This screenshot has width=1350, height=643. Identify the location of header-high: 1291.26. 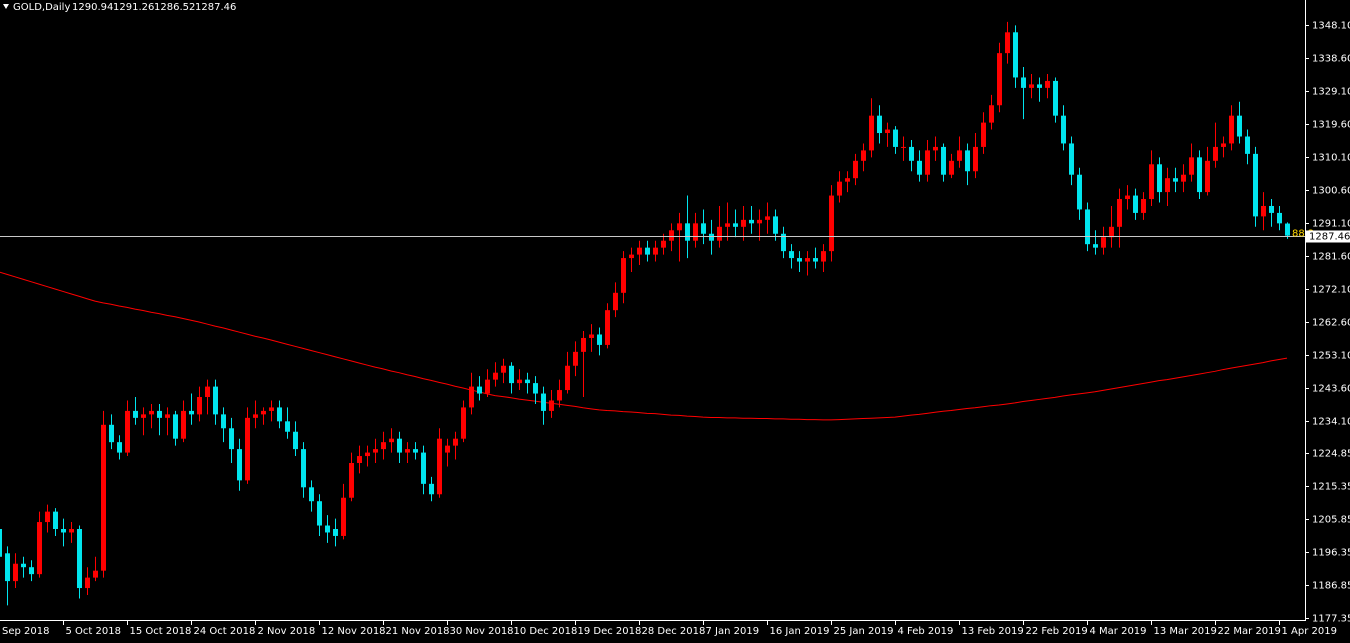
(133, 7).